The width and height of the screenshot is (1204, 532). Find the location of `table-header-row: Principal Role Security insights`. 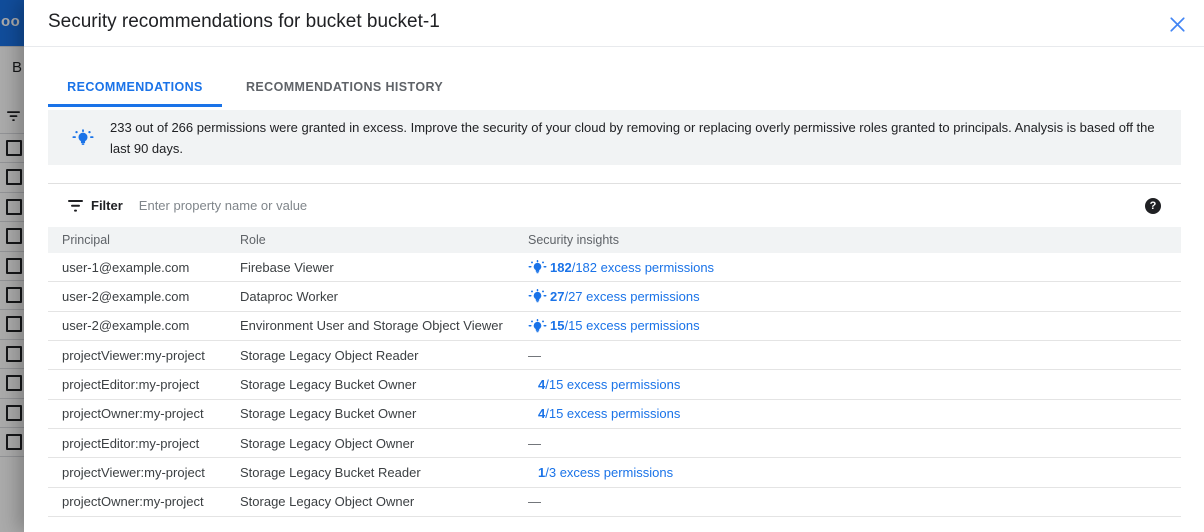

table-header-row: Principal Role Security insights is located at coordinates (614, 240).